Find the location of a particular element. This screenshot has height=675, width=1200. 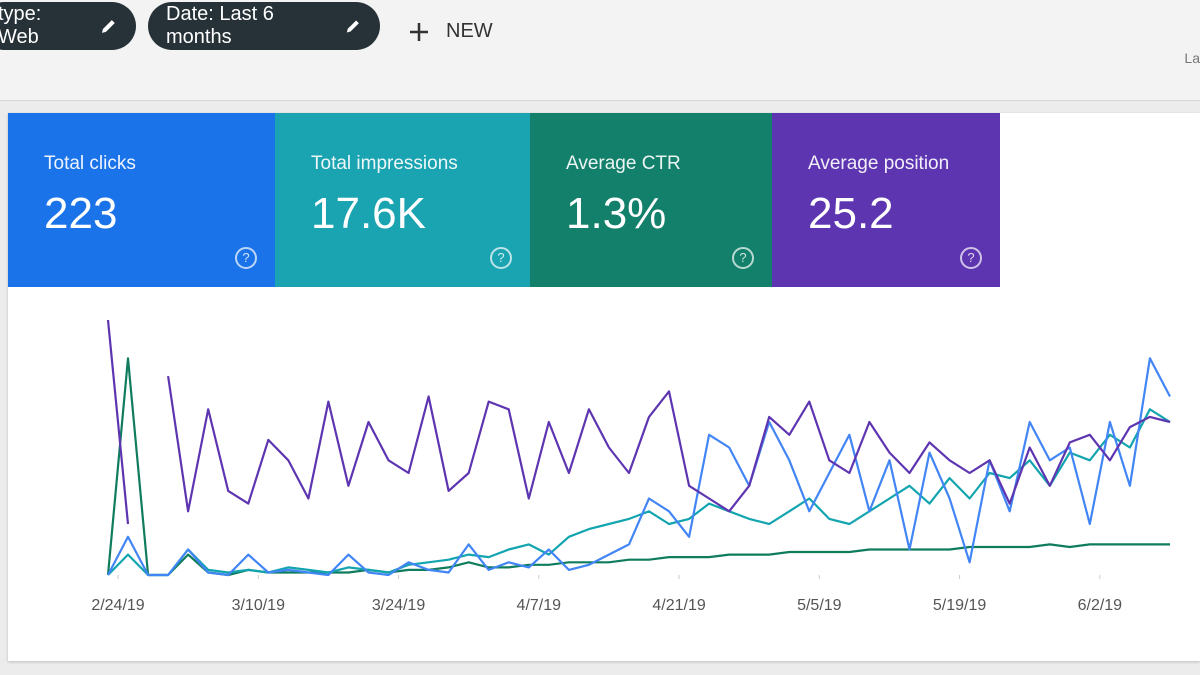

metric-card: Total impressions 17.6K? is located at coordinates (402, 200).